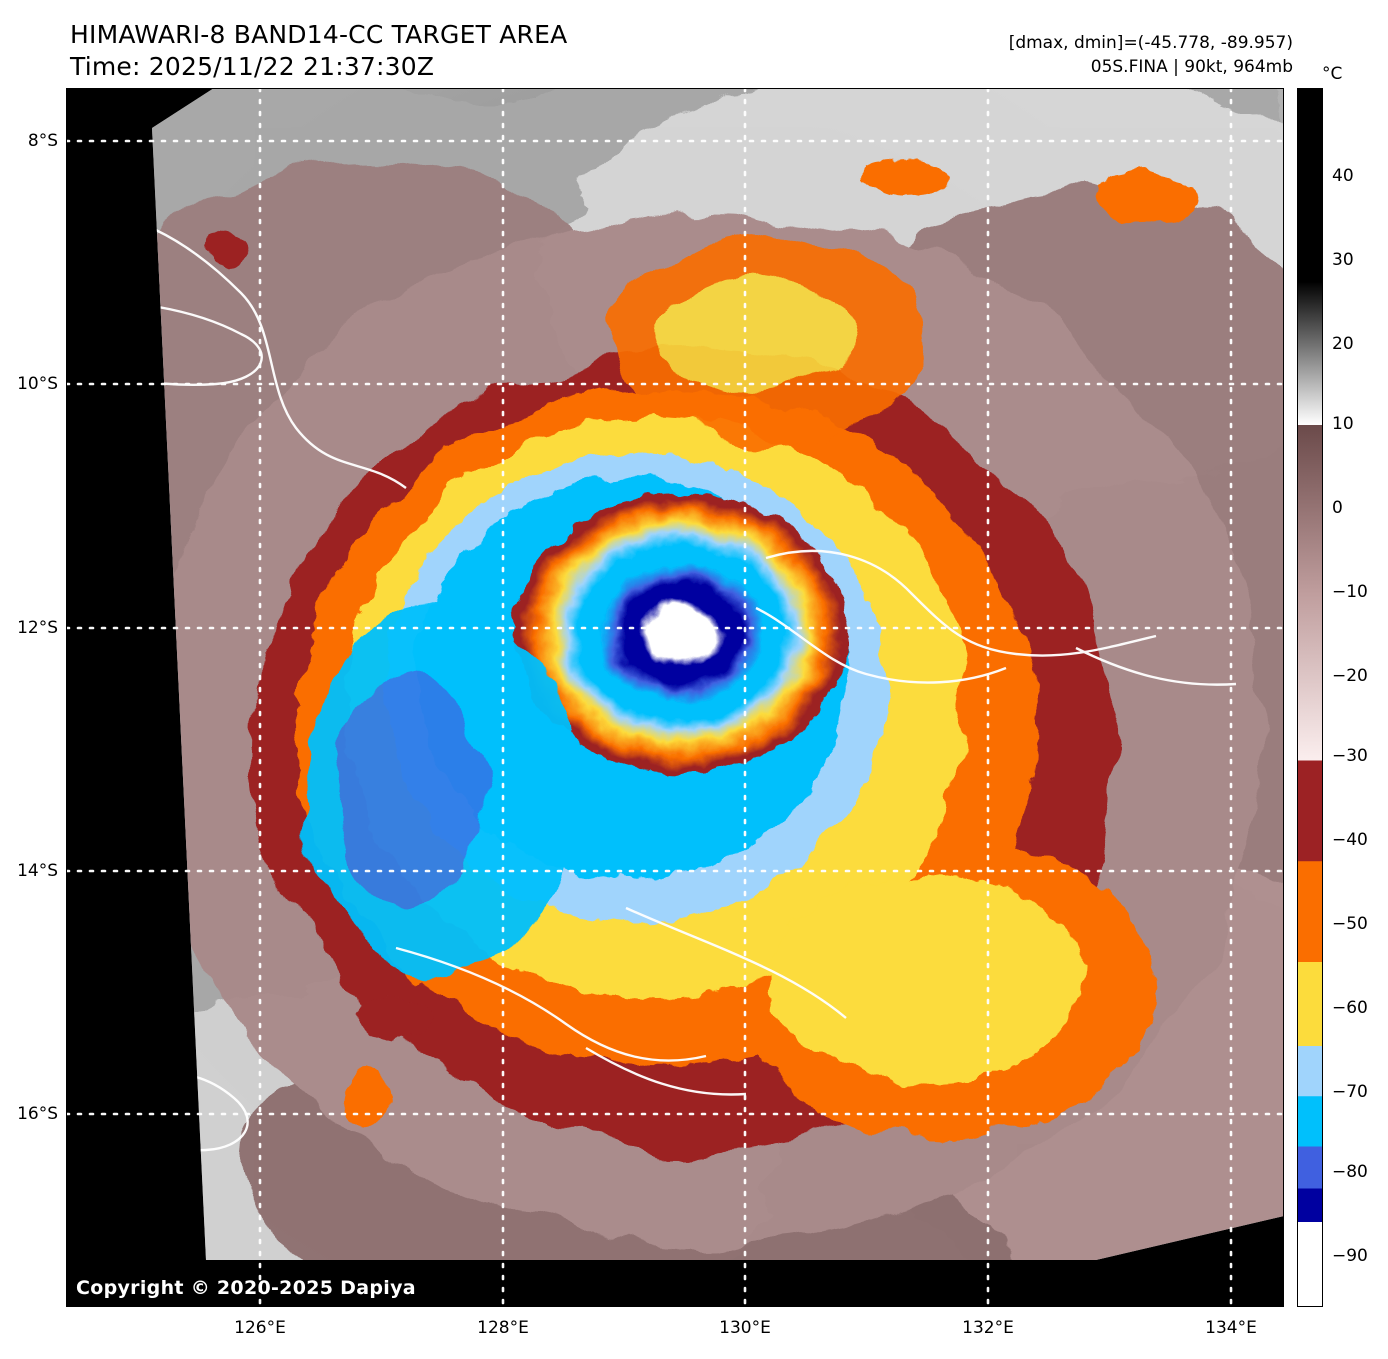 This screenshot has height=1359, width=1388. I want to click on colorbar-tick-3: 10, so click(1343, 424).